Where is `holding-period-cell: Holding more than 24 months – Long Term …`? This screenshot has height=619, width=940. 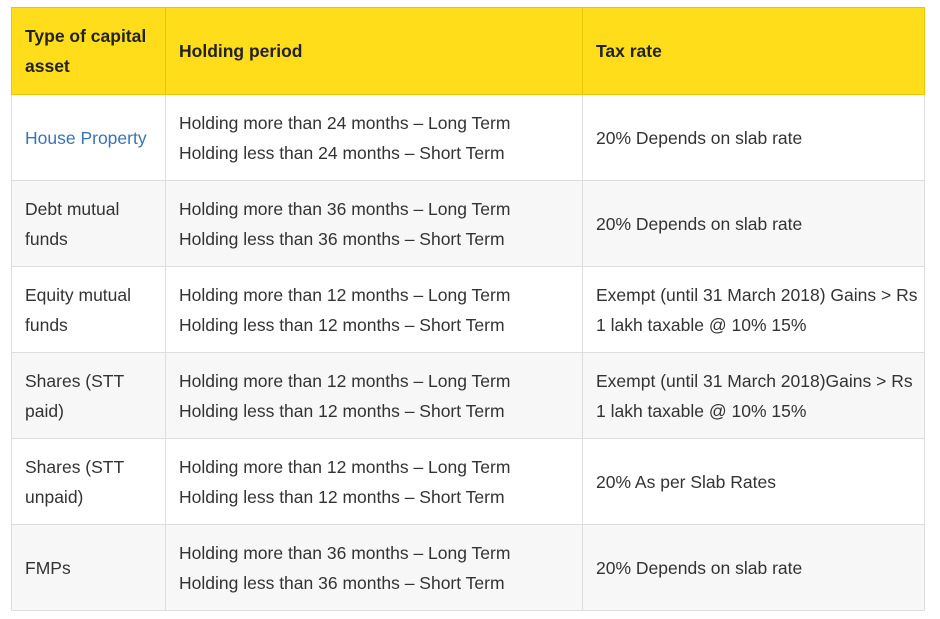 holding-period-cell: Holding more than 24 months – Long Term … is located at coordinates (374, 137).